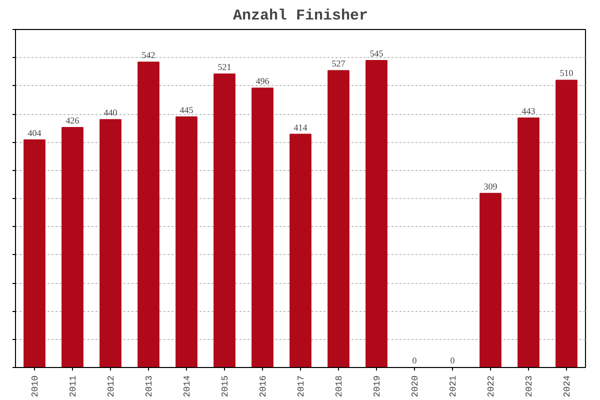 This screenshot has height=400, width=600. Describe the element at coordinates (453, 386) in the screenshot. I see `x-tick-label: 2021` at that location.